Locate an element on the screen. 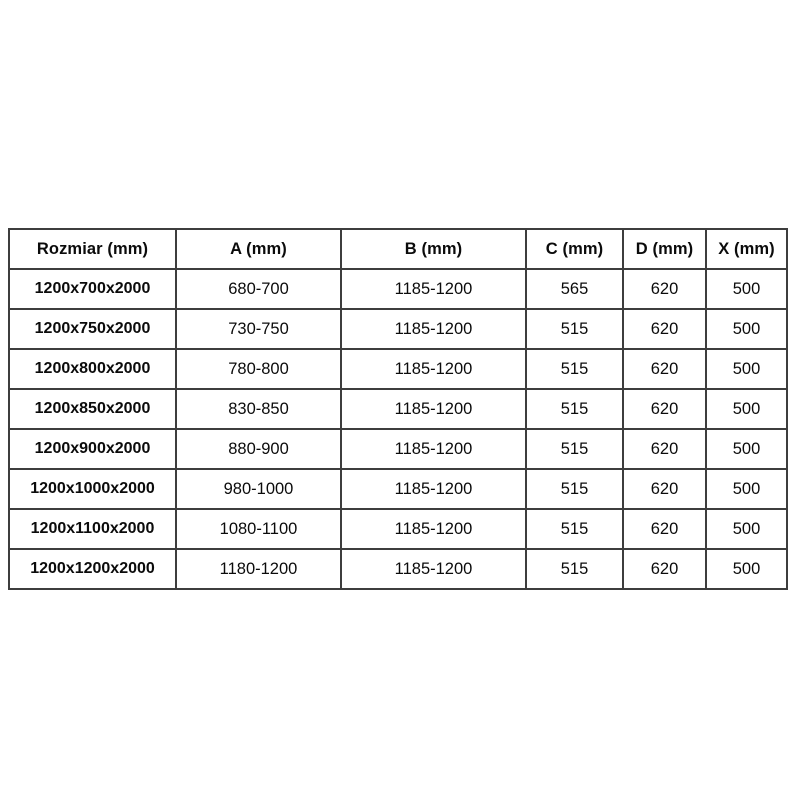  cell-a: 680-700 is located at coordinates (258, 289).